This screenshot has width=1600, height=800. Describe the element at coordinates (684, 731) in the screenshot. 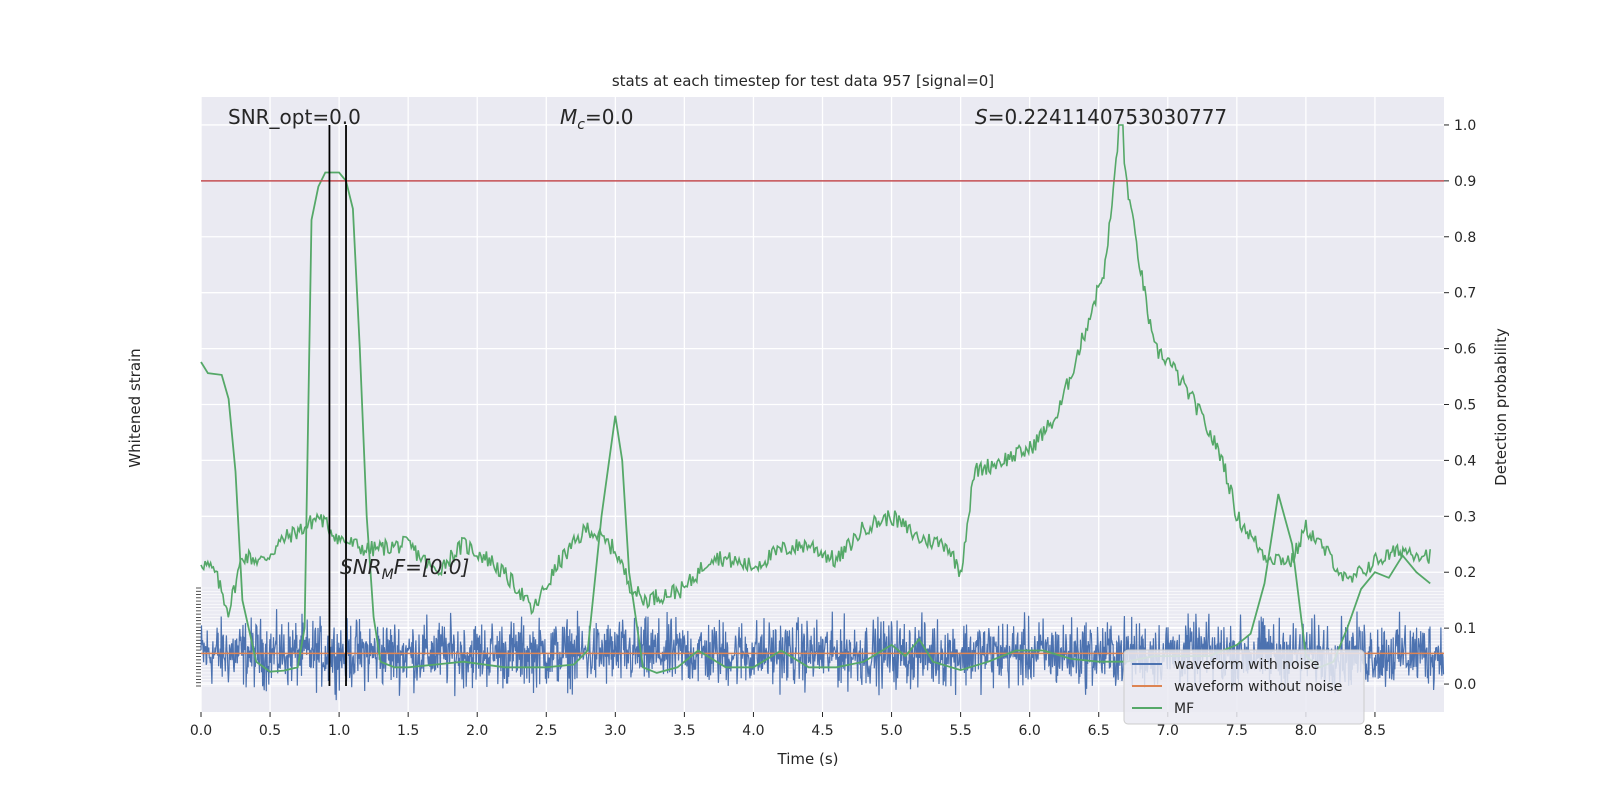

I see `x-tick-label-7: 3.5` at that location.